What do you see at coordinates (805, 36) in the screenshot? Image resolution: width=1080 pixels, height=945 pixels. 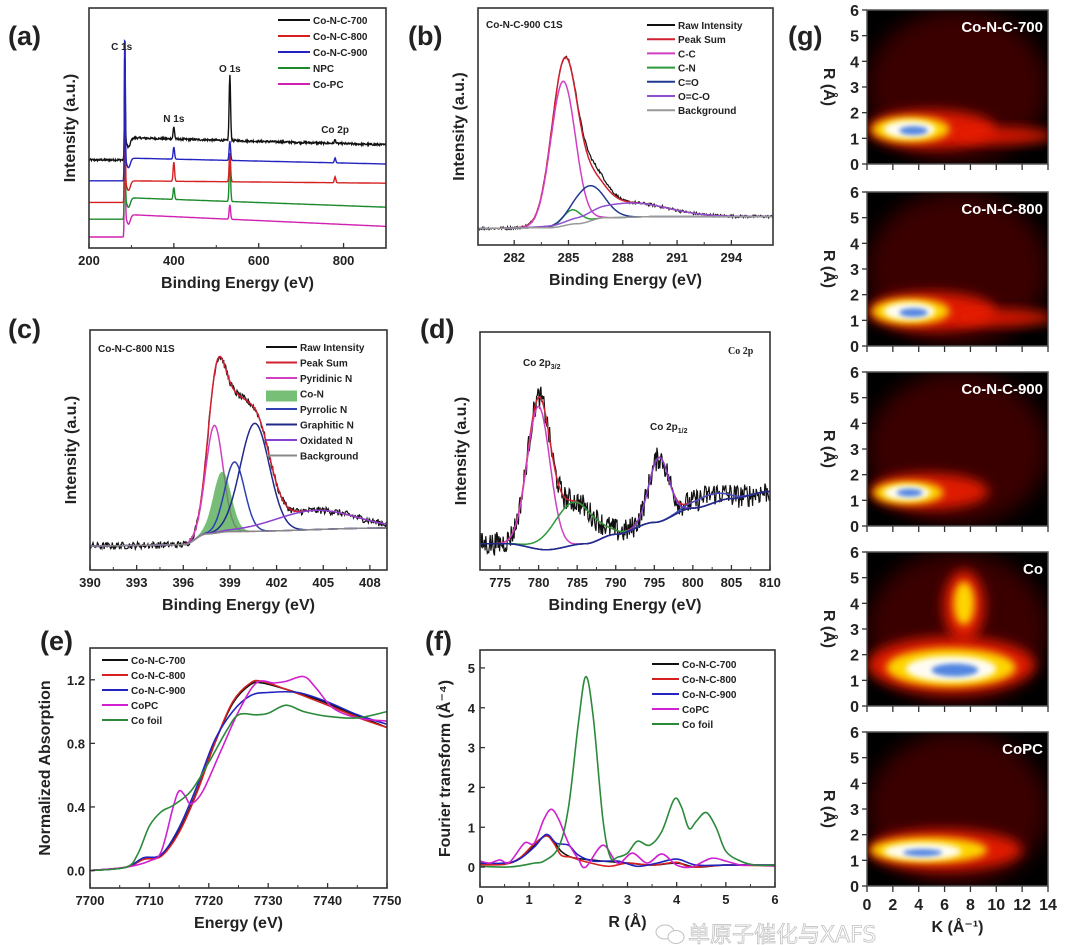 I see `panel-label: (g)` at bounding box center [805, 36].